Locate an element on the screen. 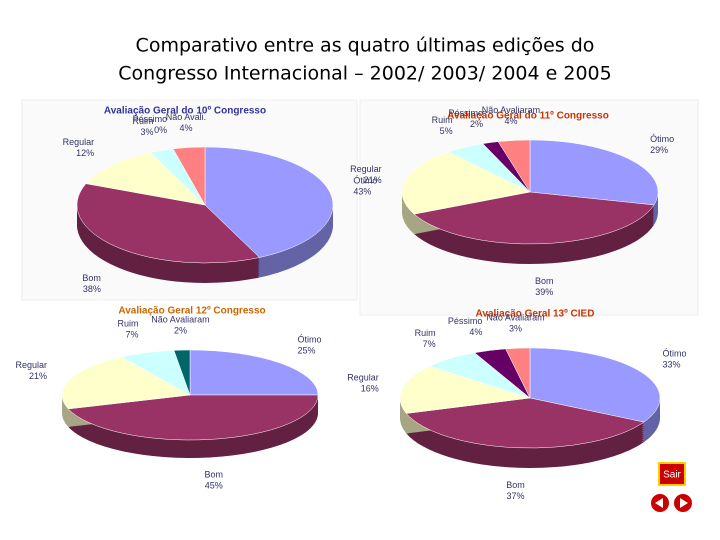 This screenshot has height=540, width=720. slice-value-label: 29% is located at coordinates (659, 150).